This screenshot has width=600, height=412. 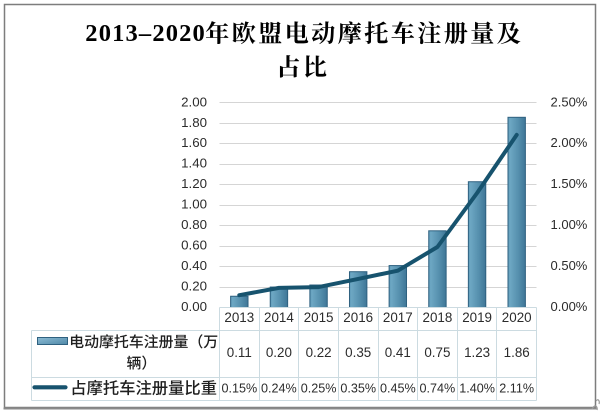 I want to click on svg-text: 0.50%, so click(x=569, y=265).